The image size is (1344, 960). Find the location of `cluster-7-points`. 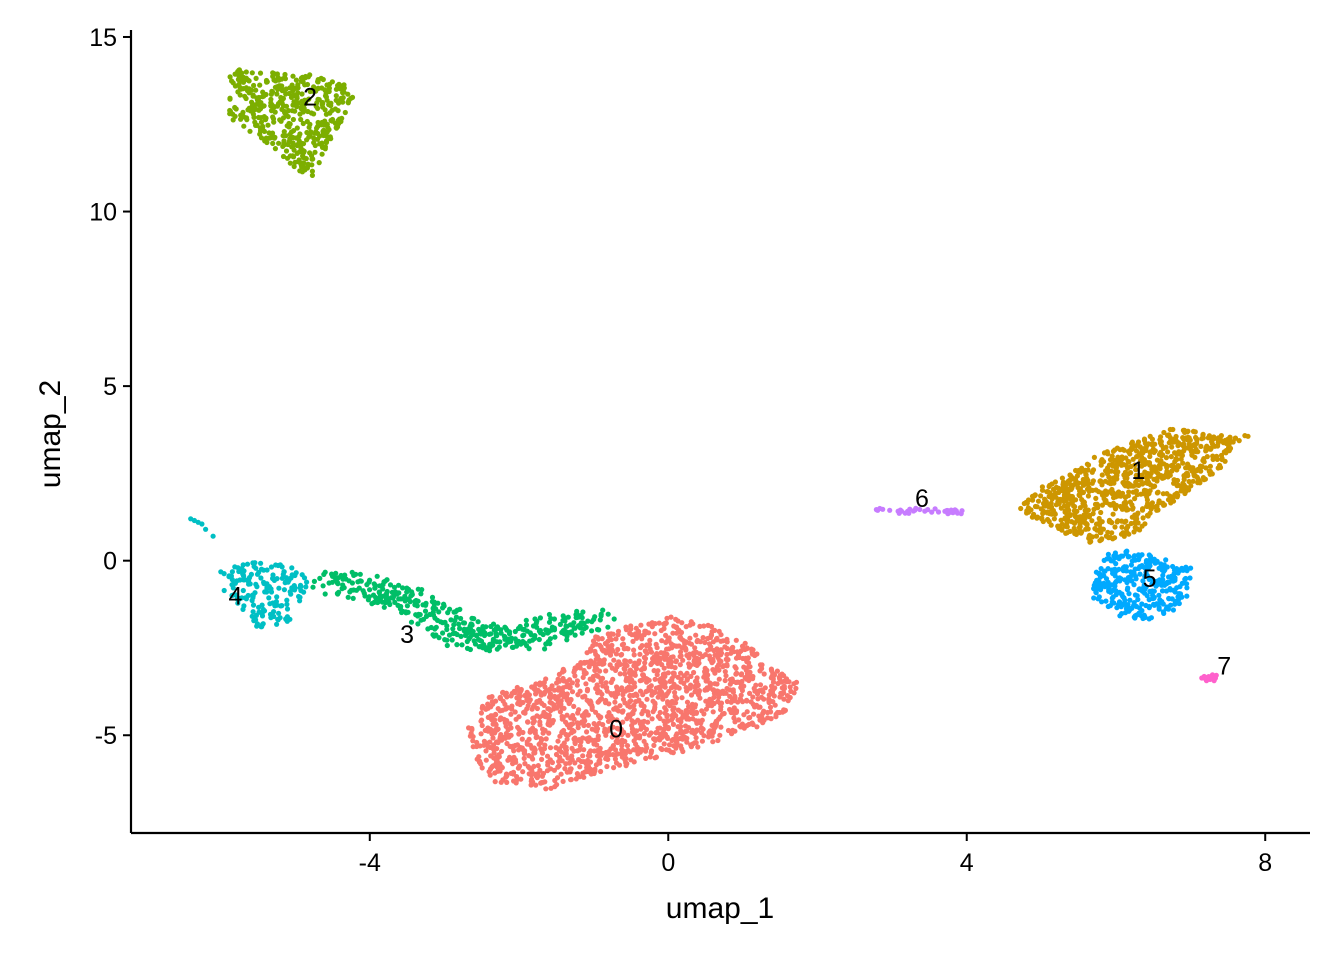

cluster-7-points is located at coordinates (1209, 678).